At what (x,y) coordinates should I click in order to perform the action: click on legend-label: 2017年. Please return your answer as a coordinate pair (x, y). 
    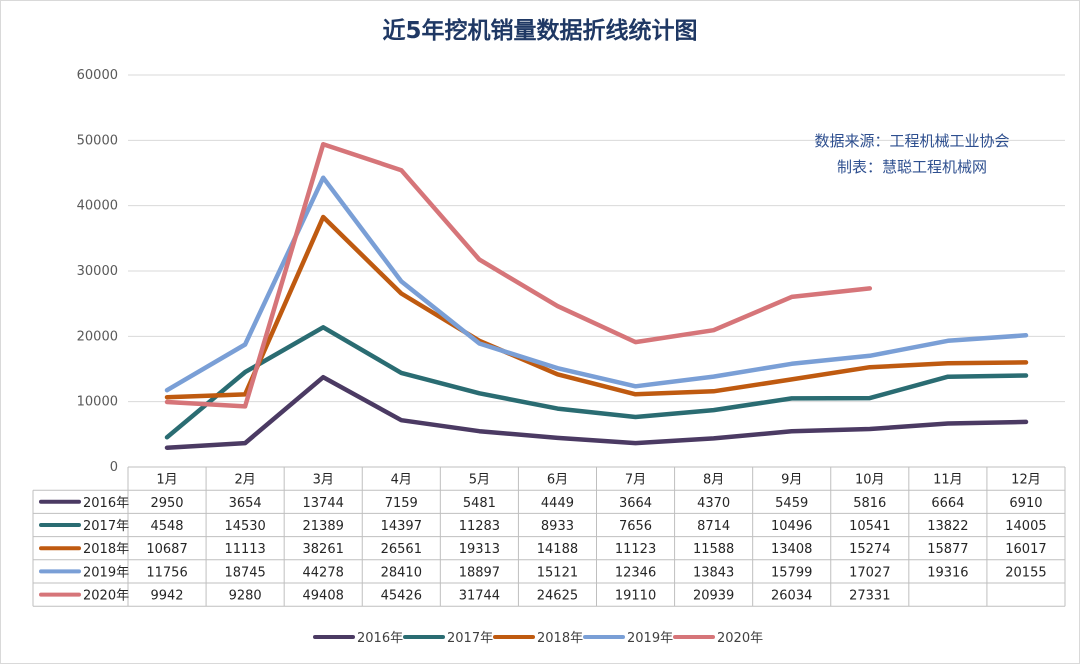
    Looking at the image, I should click on (470, 638).